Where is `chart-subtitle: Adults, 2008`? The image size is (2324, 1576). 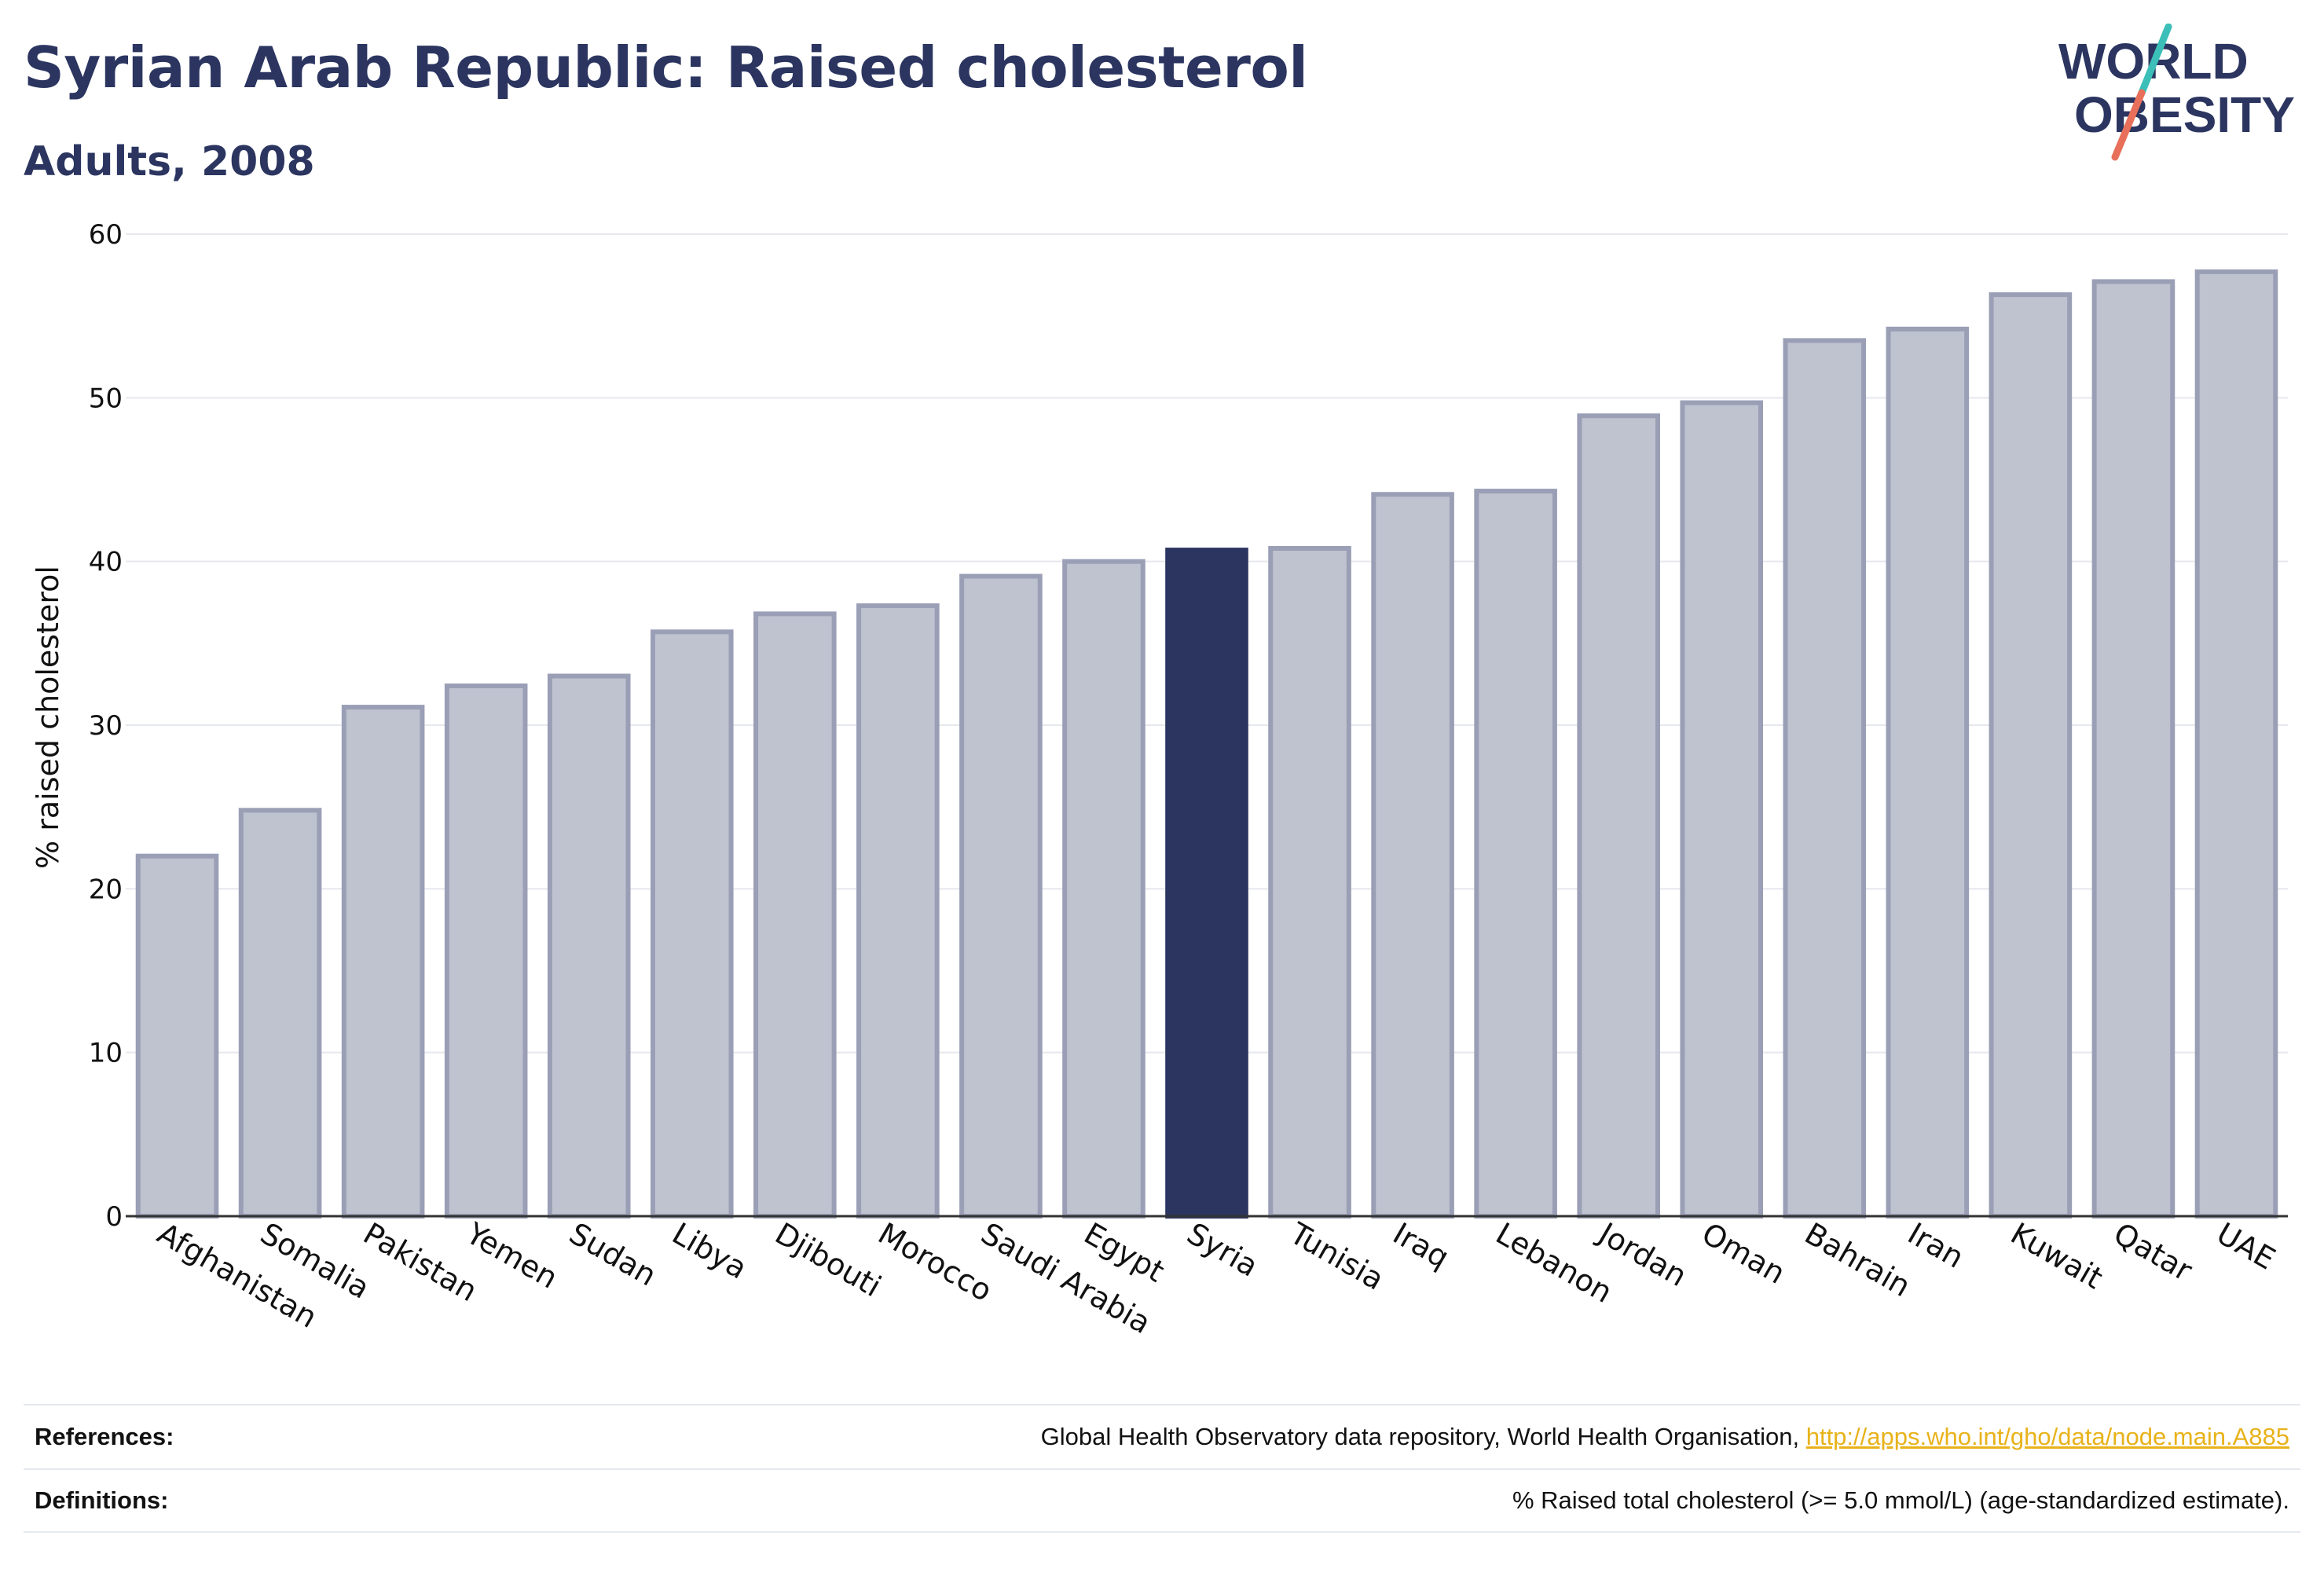 chart-subtitle: Adults, 2008 is located at coordinates (169, 161).